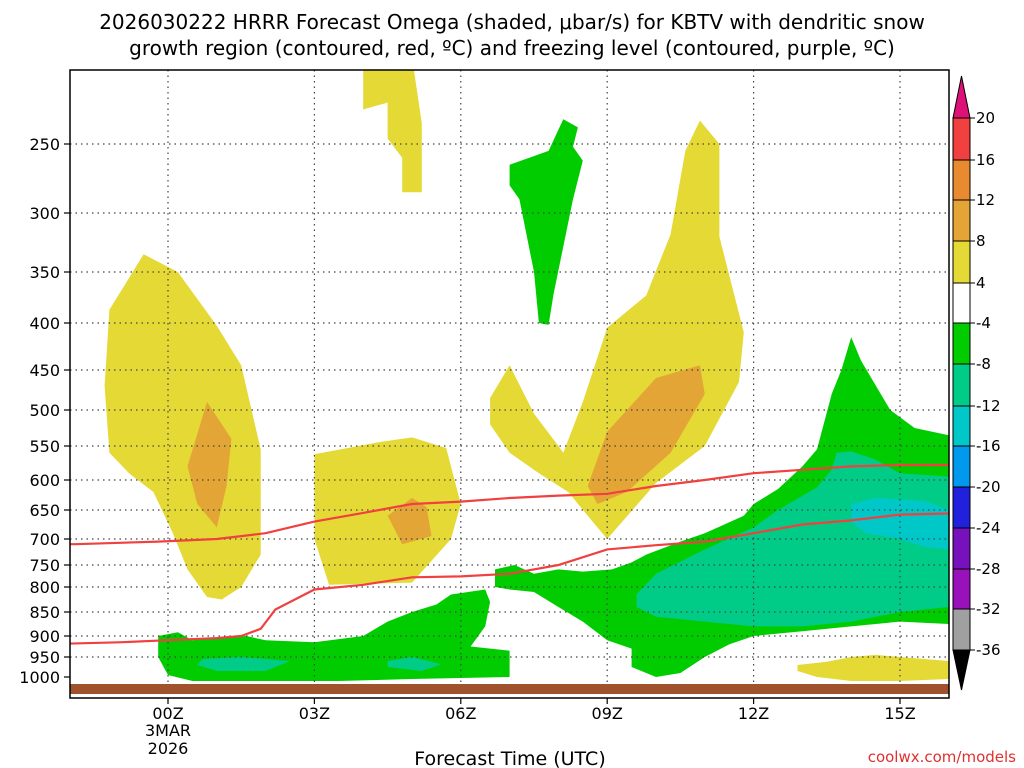 The height and width of the screenshot is (768, 1024). I want to click on colorbar-label-13: -36, so click(988, 650).